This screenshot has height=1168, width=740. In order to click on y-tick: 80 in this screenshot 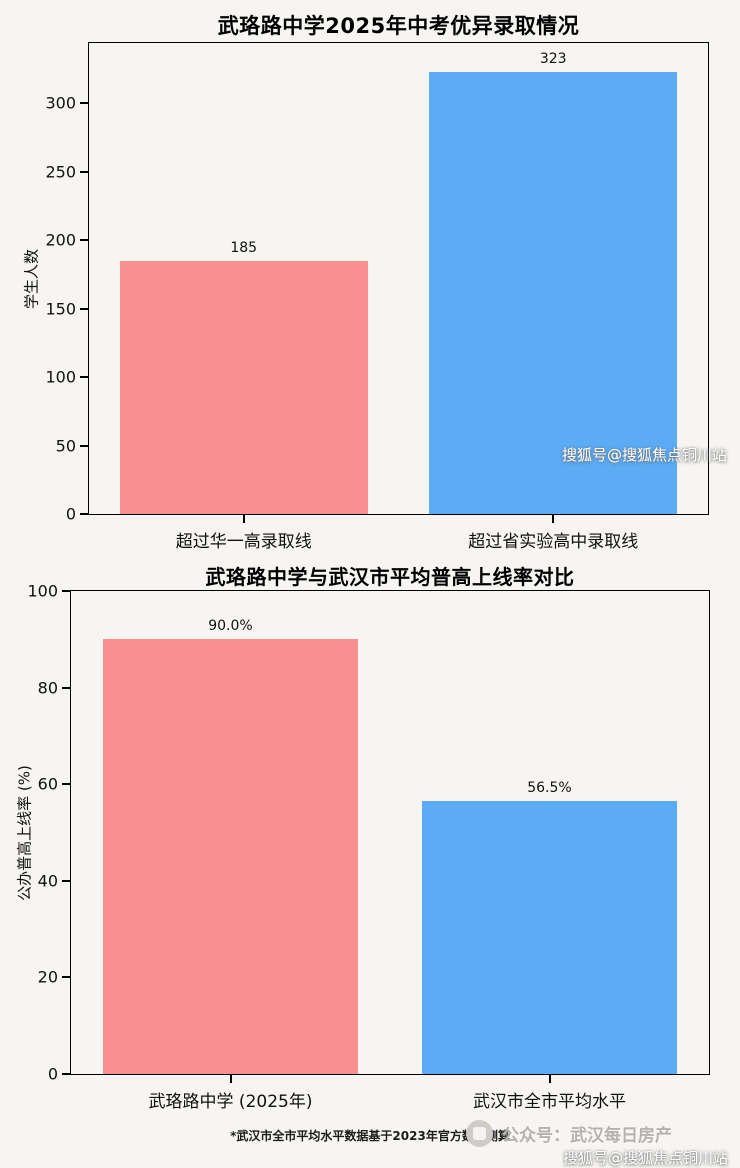, I will do `click(54, 687)`.